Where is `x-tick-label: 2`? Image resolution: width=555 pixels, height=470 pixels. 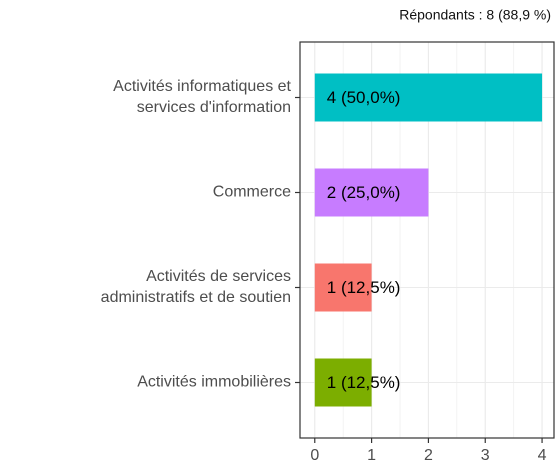
x-tick-label: 2 is located at coordinates (428, 455).